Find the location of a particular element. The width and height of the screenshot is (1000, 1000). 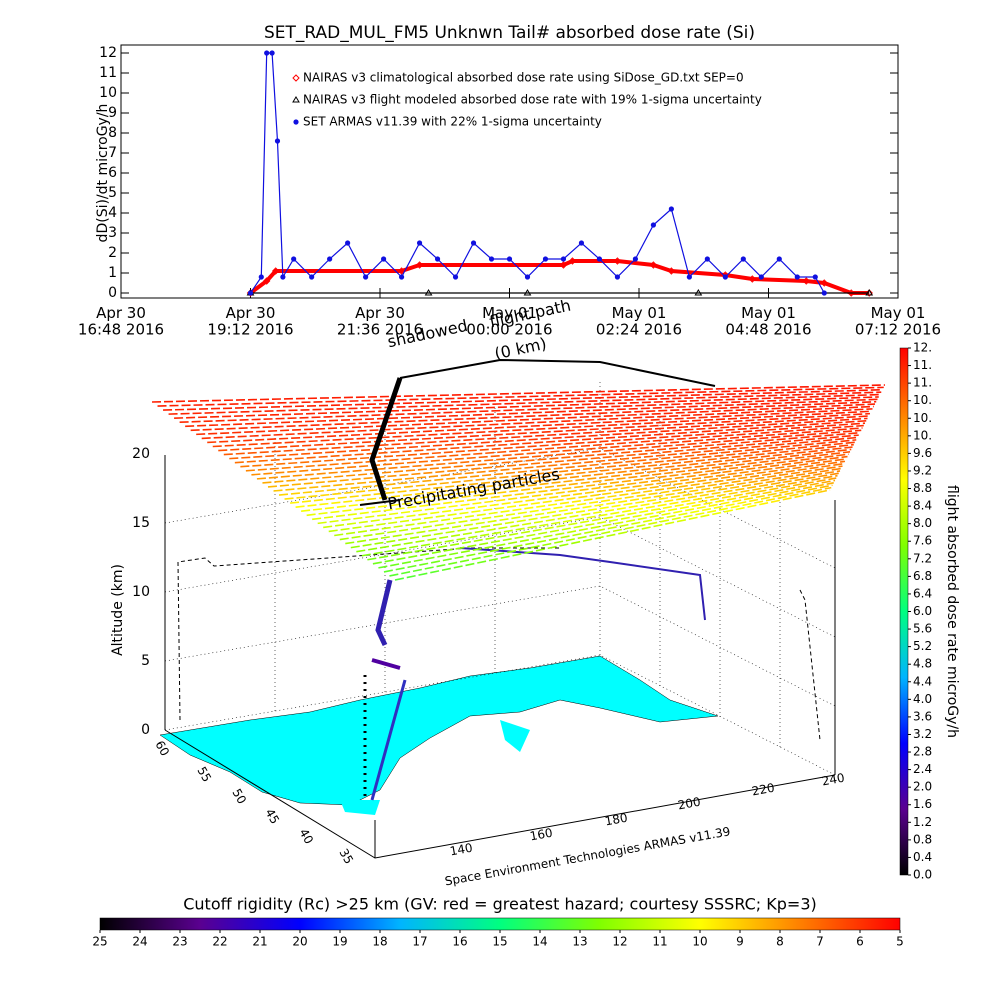

z-tick-label: 0 is located at coordinates (145, 730).